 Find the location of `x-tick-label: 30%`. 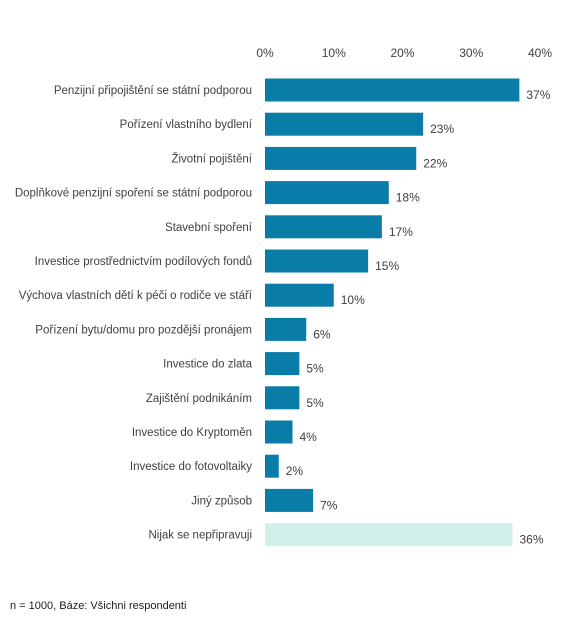

x-tick-label: 30% is located at coordinates (471, 53).